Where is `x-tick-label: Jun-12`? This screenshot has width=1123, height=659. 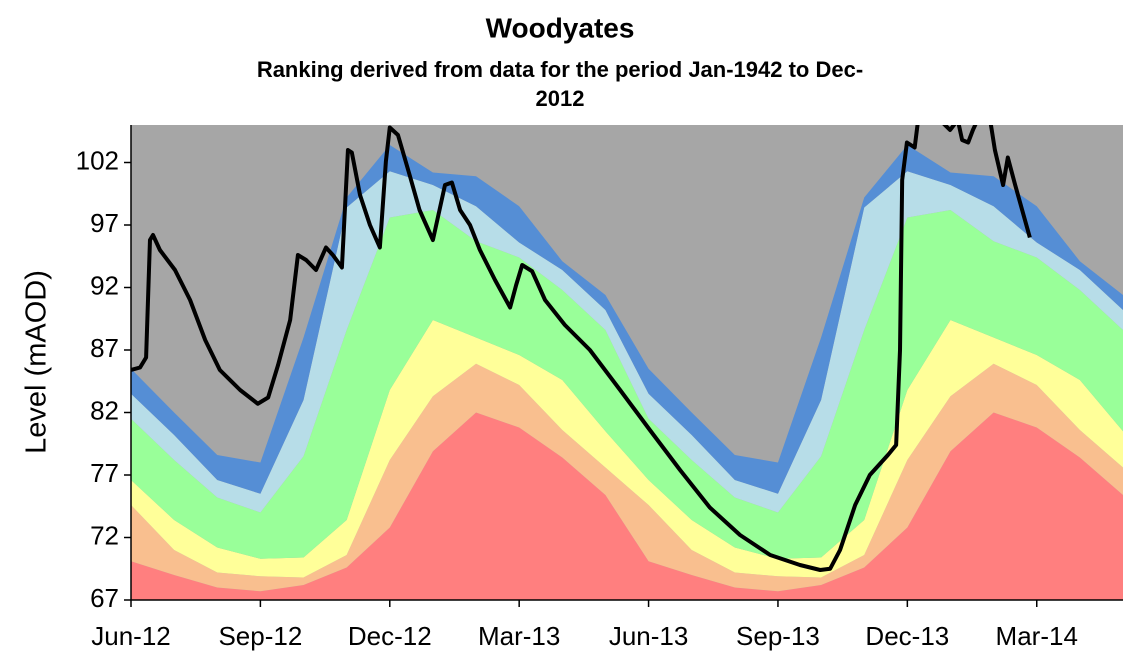
x-tick-label: Jun-12 is located at coordinates (131, 636).